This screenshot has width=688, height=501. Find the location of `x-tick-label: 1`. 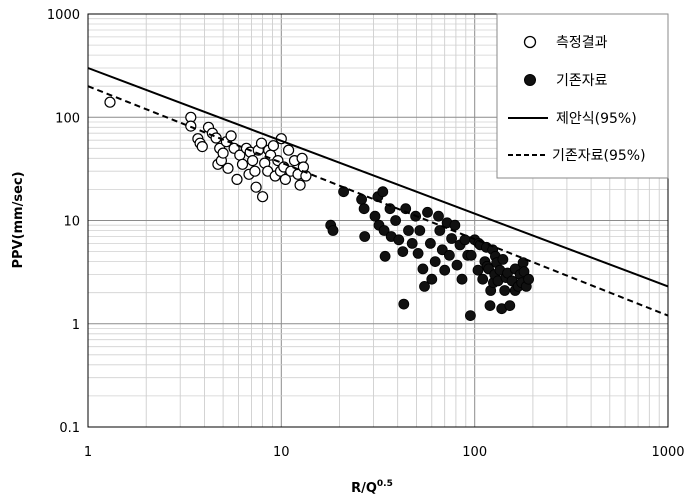

x-tick-label: 1 is located at coordinates (88, 452).